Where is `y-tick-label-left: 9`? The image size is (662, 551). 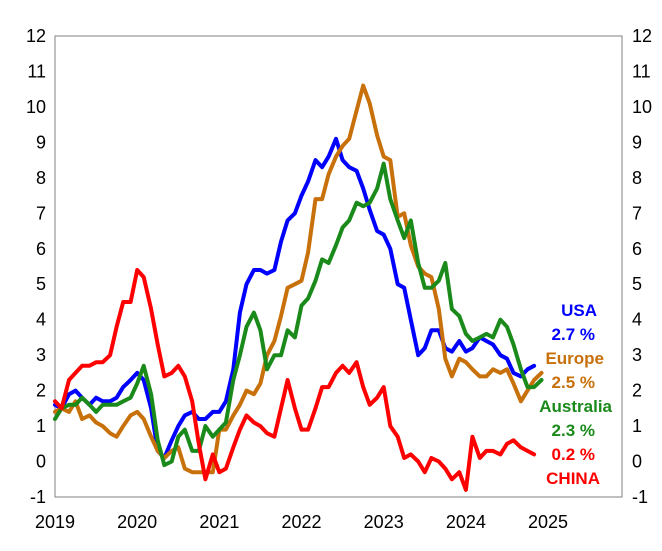
y-tick-label-left: 9 is located at coordinates (41, 142).